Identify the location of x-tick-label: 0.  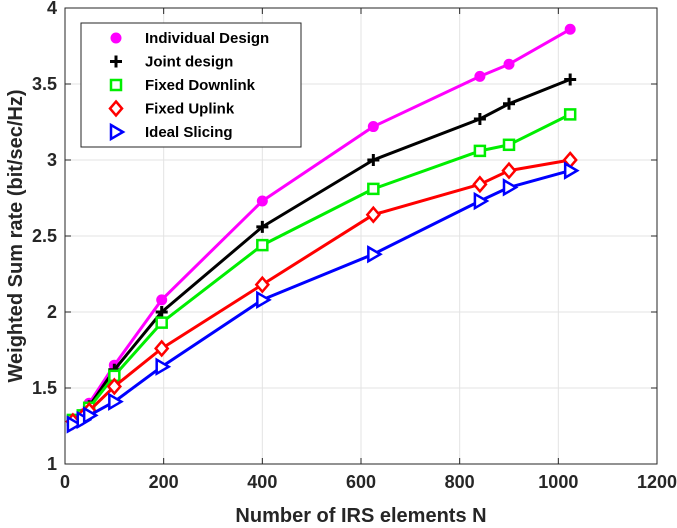
(65, 482).